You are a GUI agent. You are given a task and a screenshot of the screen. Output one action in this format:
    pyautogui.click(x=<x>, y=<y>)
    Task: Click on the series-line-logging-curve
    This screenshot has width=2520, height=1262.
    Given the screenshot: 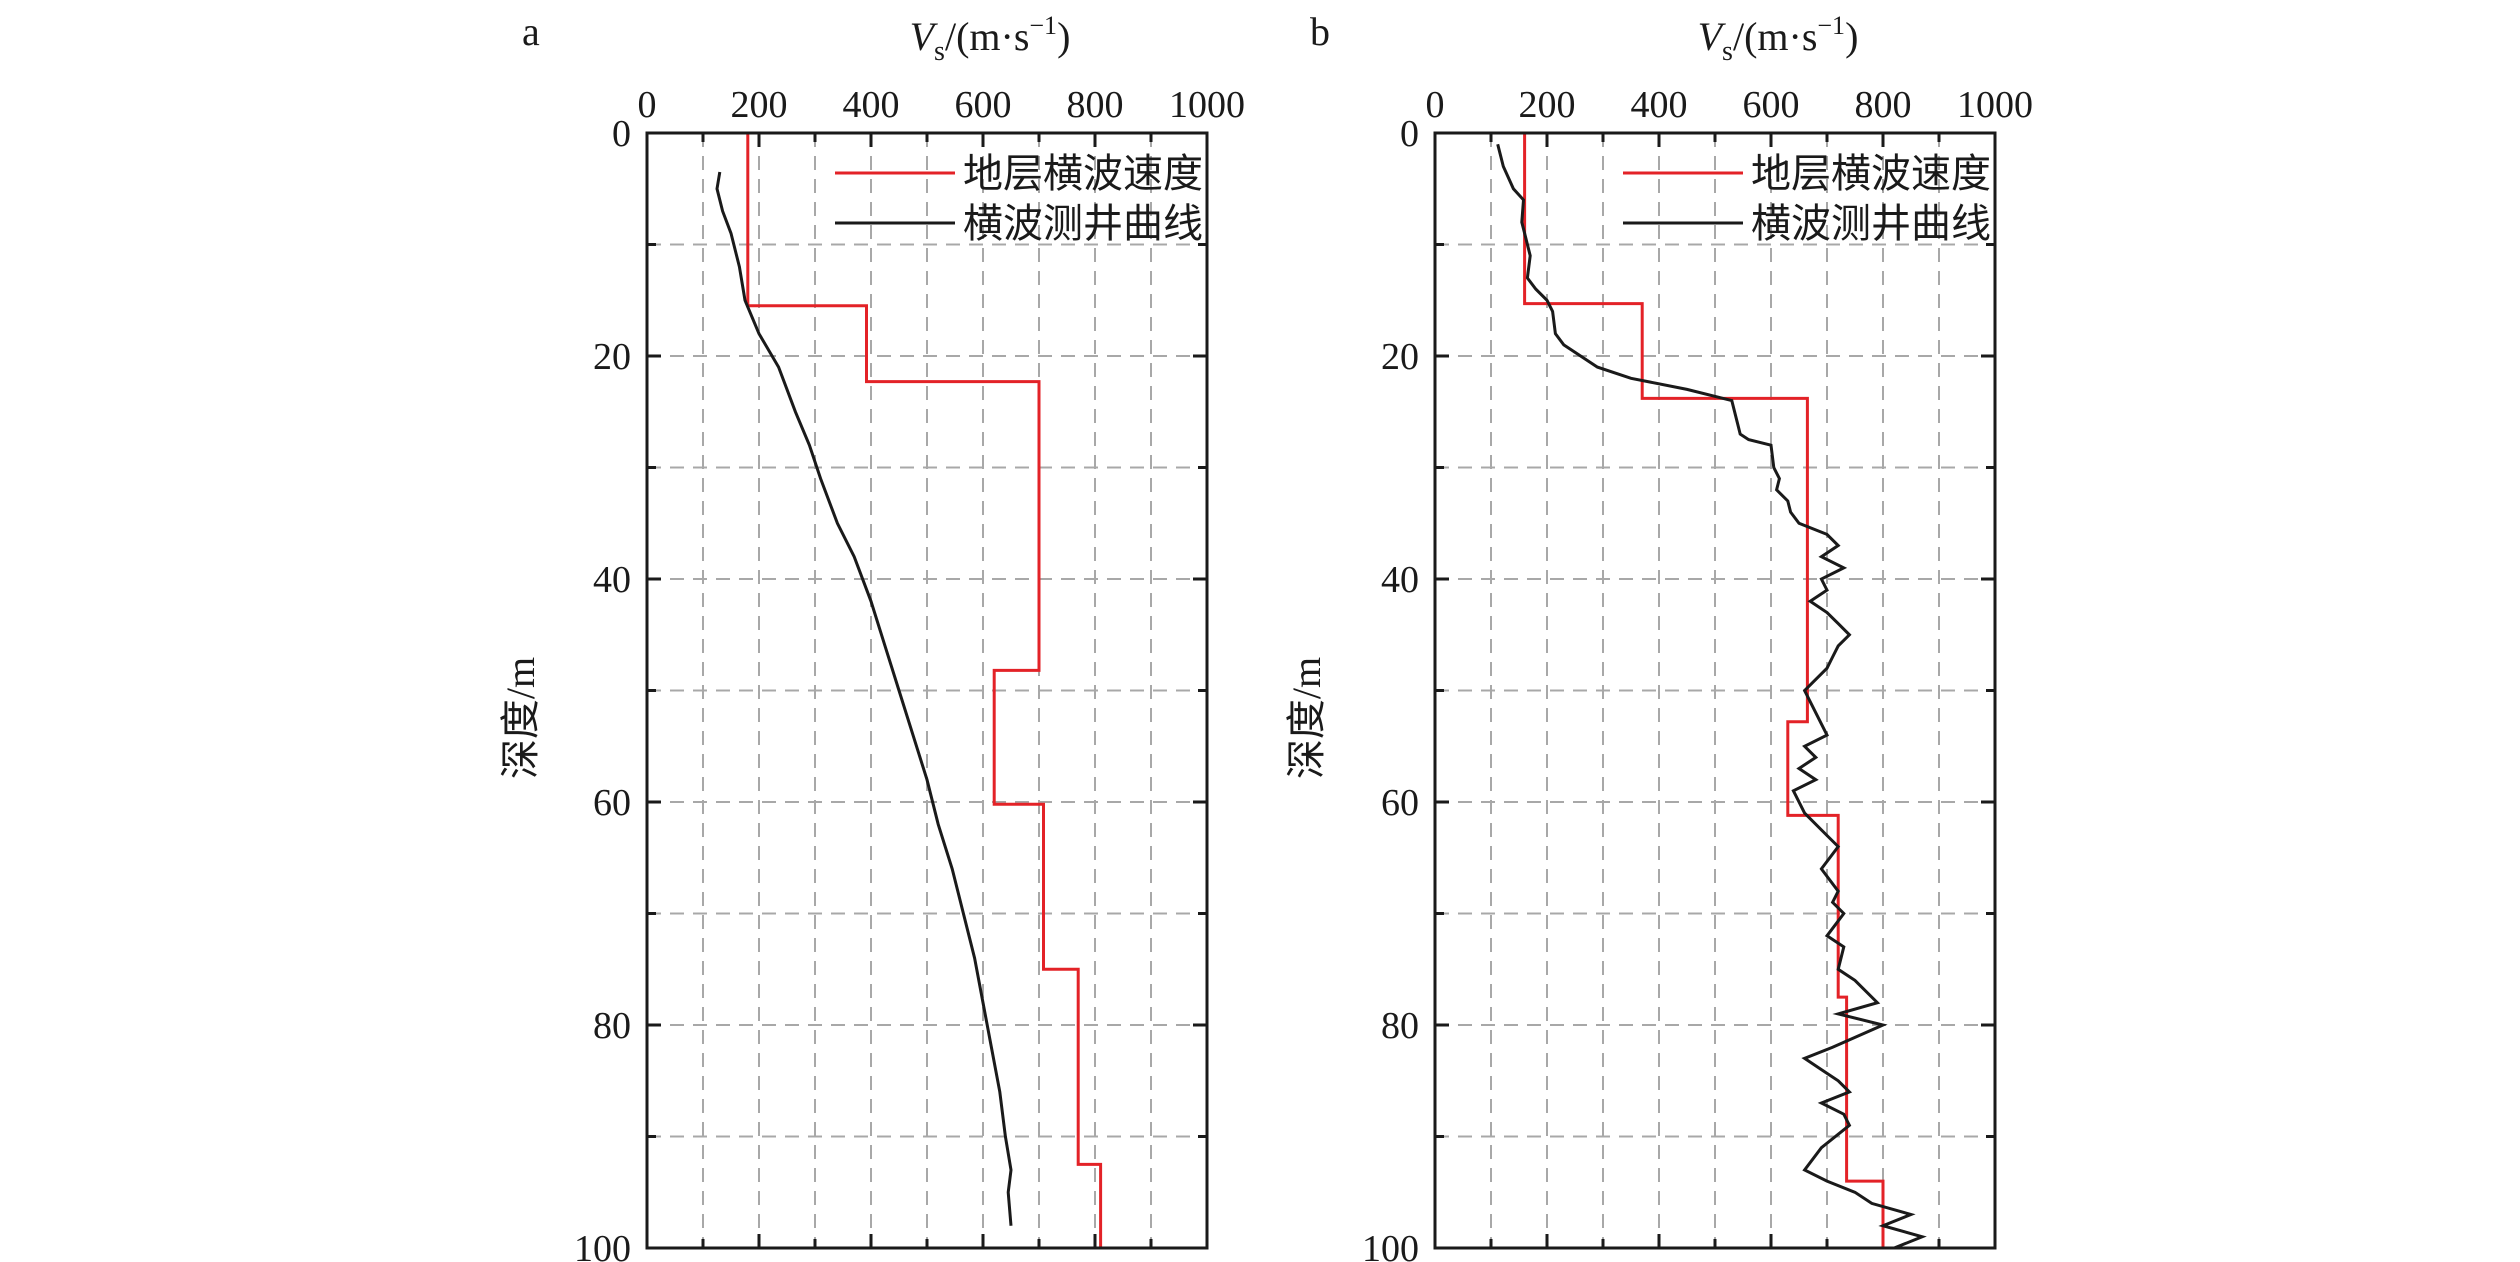 What is the action you would take?
    pyautogui.click(x=864, y=698)
    